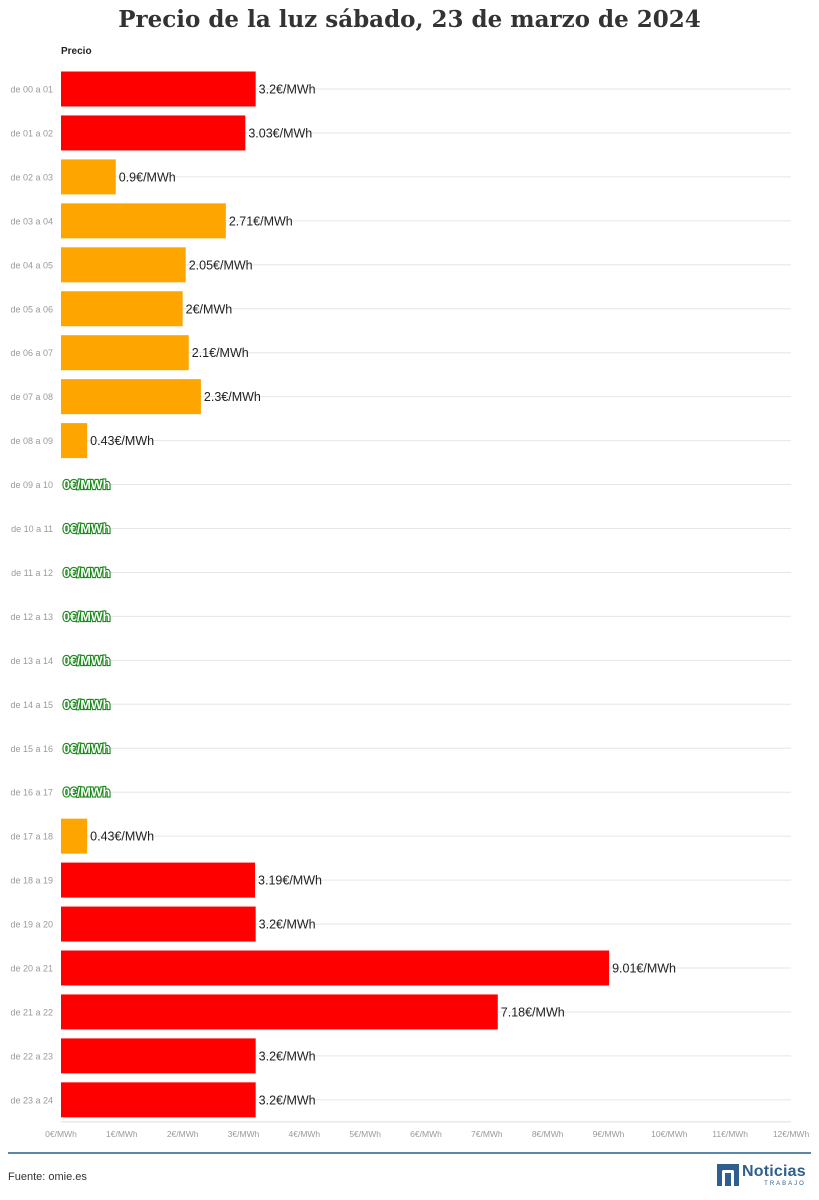 This screenshot has width=819, height=1200. What do you see at coordinates (209, 309) in the screenshot?
I see `data-label: 2€/MWh` at bounding box center [209, 309].